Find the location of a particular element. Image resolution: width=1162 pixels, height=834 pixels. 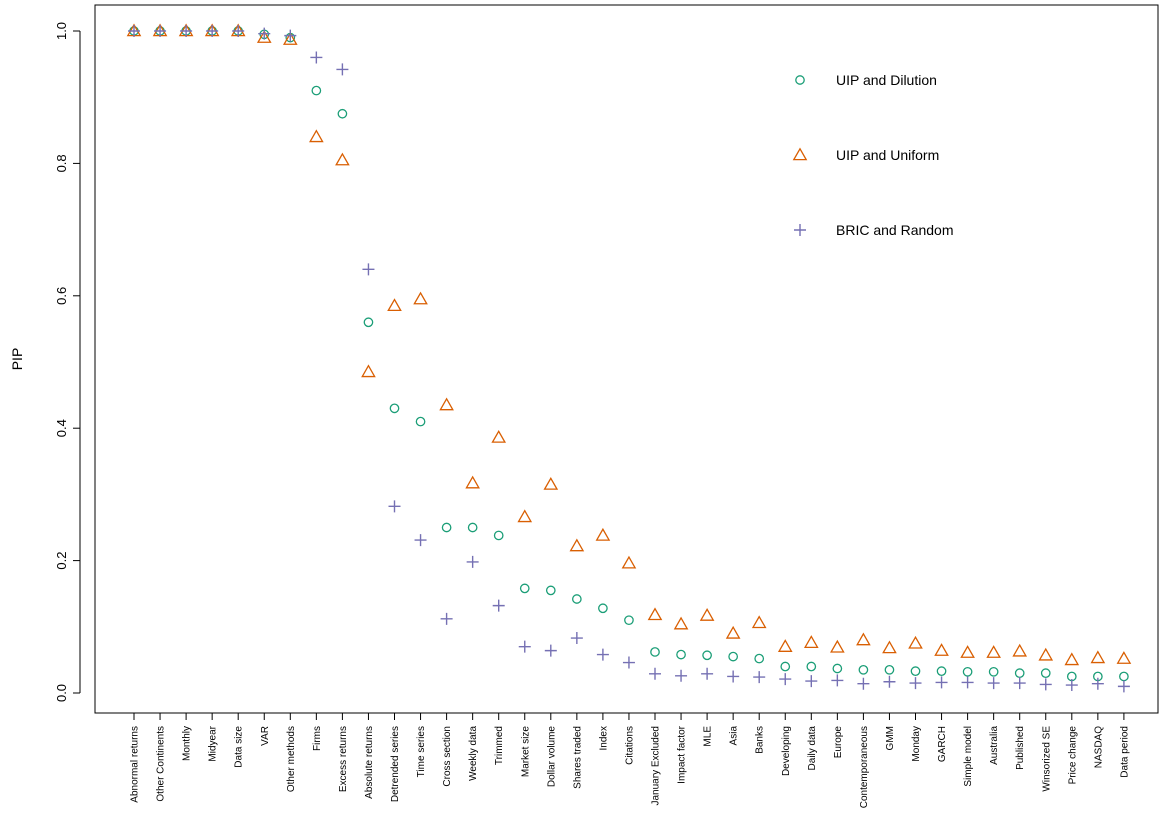

point-uip-and-uniform-cross-section is located at coordinates (446, 404).